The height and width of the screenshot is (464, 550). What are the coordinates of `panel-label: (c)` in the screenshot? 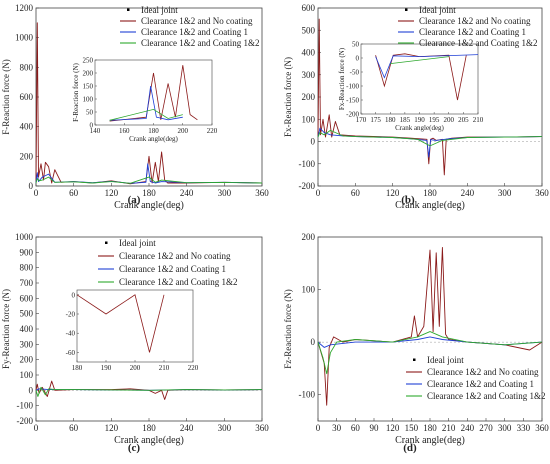 It's located at (134, 448).